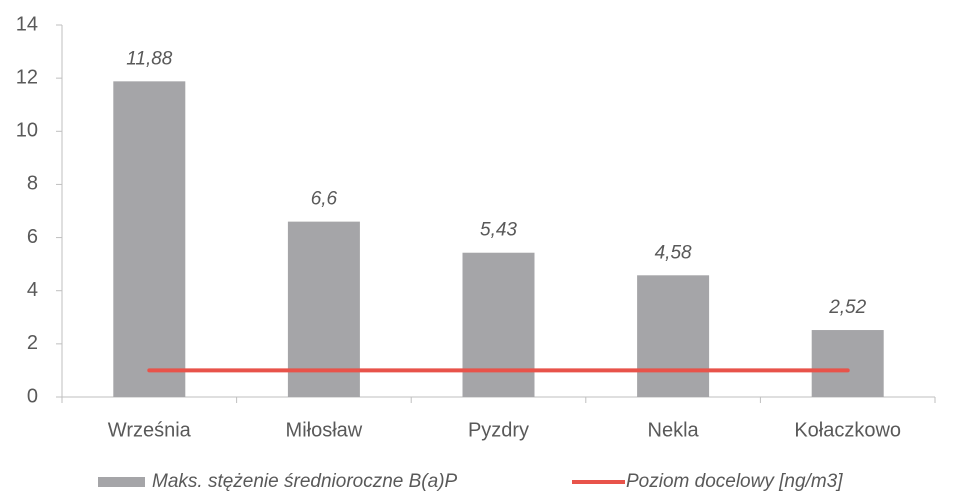 This screenshot has width=955, height=494. Describe the element at coordinates (27, 77) in the screenshot. I see `y-tick-label: 12` at that location.